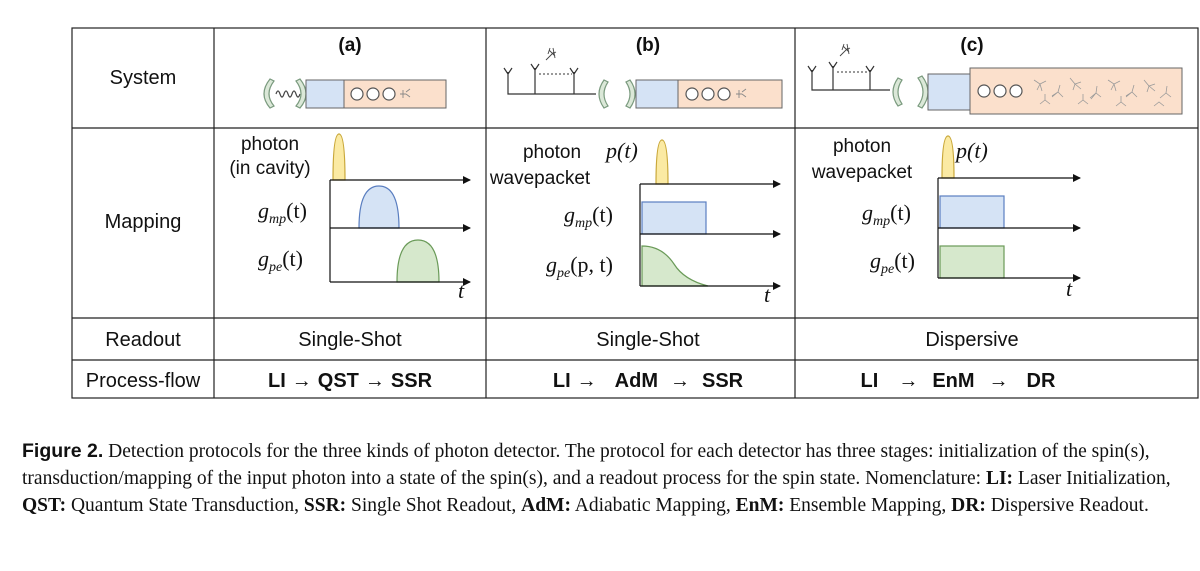 The image size is (1200, 571). I want to click on mapping-plot-c: photon wavepacket p(t) gmp(t) gpe(t) t, so click(946, 218).